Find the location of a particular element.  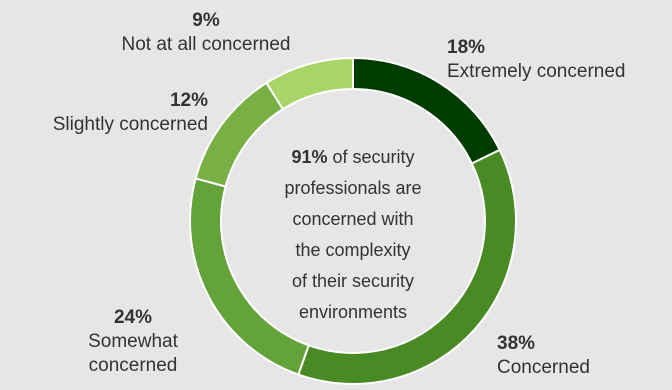

center-line-5: of their security is located at coordinates (353, 281).